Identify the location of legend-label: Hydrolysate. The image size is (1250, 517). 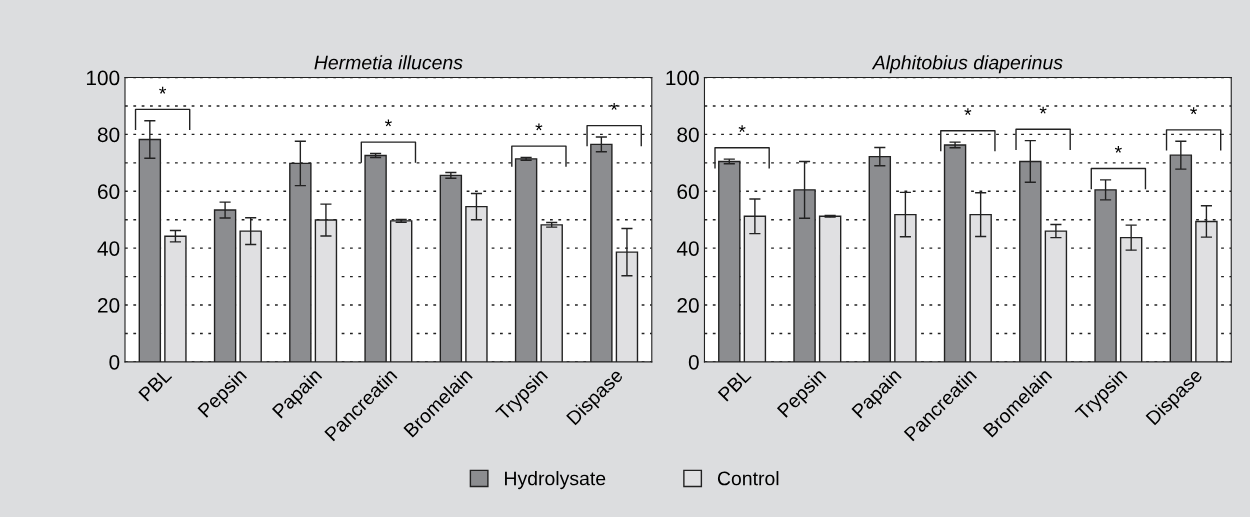
(555, 480).